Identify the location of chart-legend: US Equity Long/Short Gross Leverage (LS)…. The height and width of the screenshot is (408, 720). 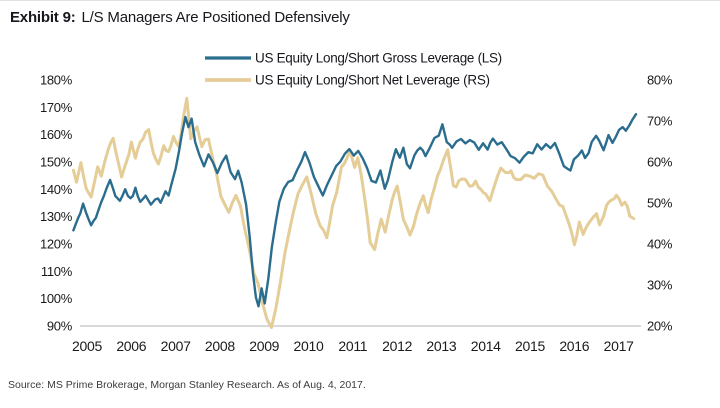
(353, 69).